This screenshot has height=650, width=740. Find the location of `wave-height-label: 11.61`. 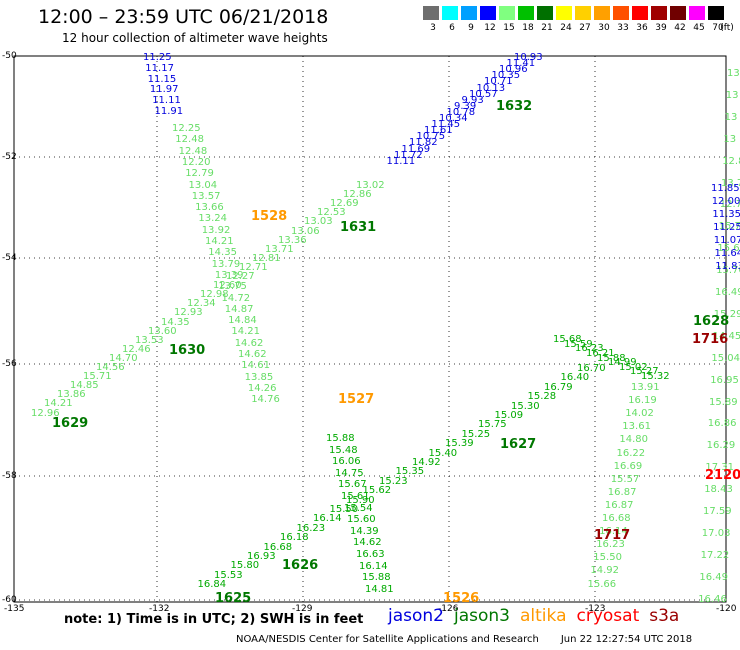

wave-height-label: 11.61 is located at coordinates (438, 131).